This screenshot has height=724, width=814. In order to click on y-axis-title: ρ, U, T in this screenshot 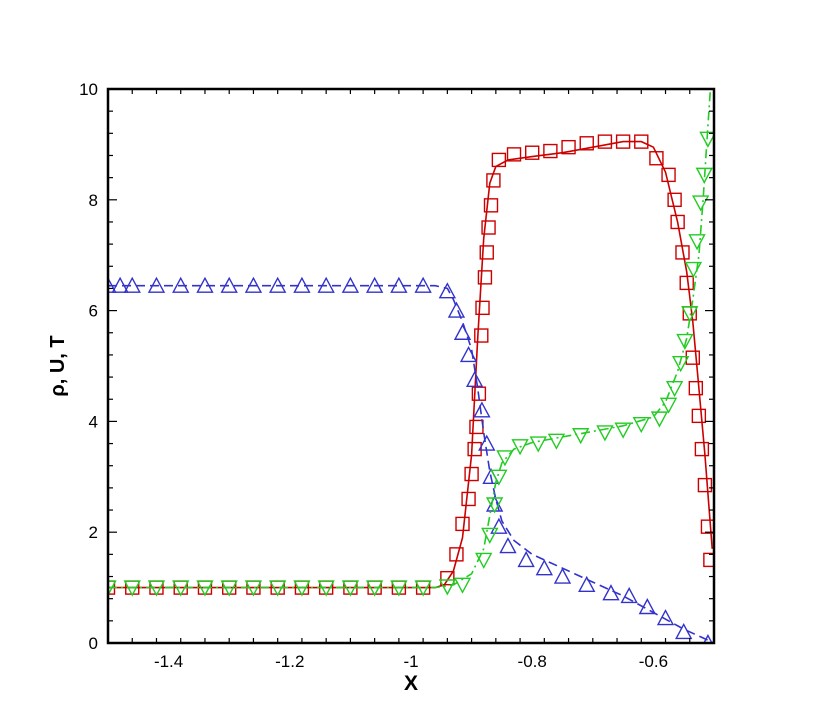, I will do `click(58, 365)`.